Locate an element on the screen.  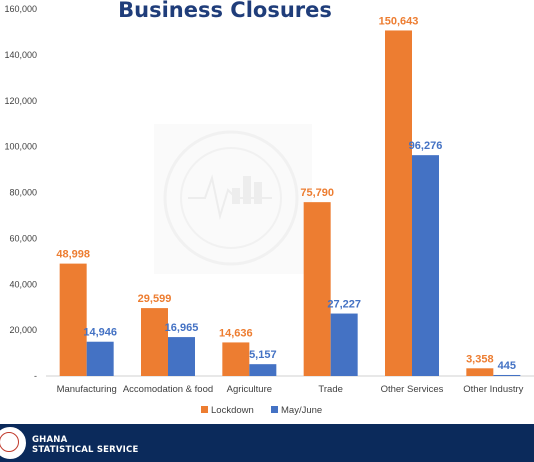
y-tick-label: 60,000 is located at coordinates (23, 238).